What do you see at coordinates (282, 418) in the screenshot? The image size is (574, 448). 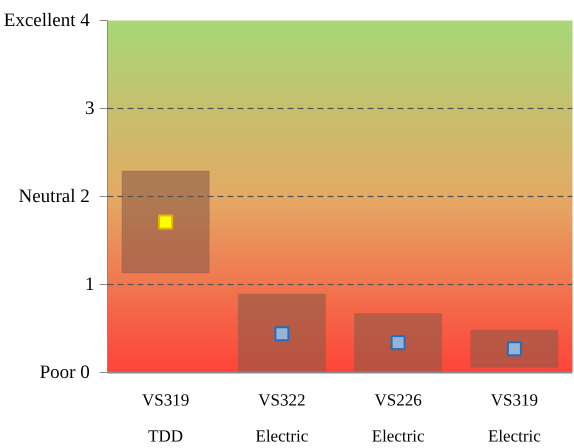 I see `x-tick-label: VS322 Electric` at bounding box center [282, 418].